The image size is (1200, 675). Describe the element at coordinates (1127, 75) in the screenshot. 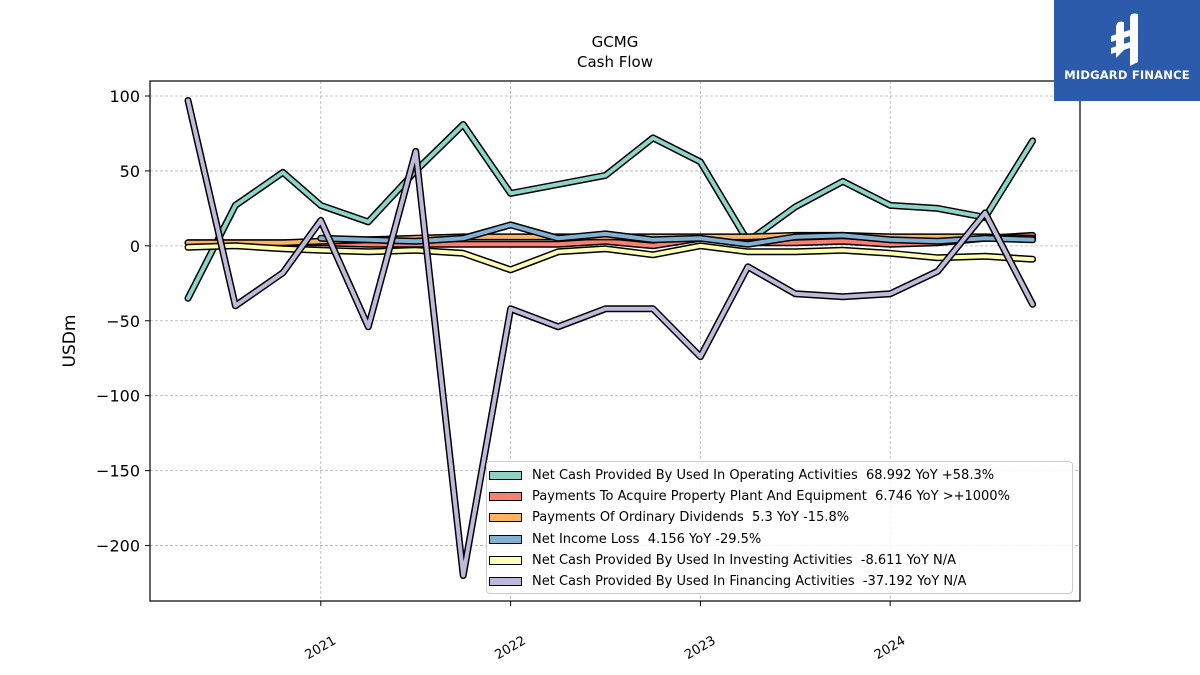

I see `logo-text: MIDGARD FINANCE` at that location.